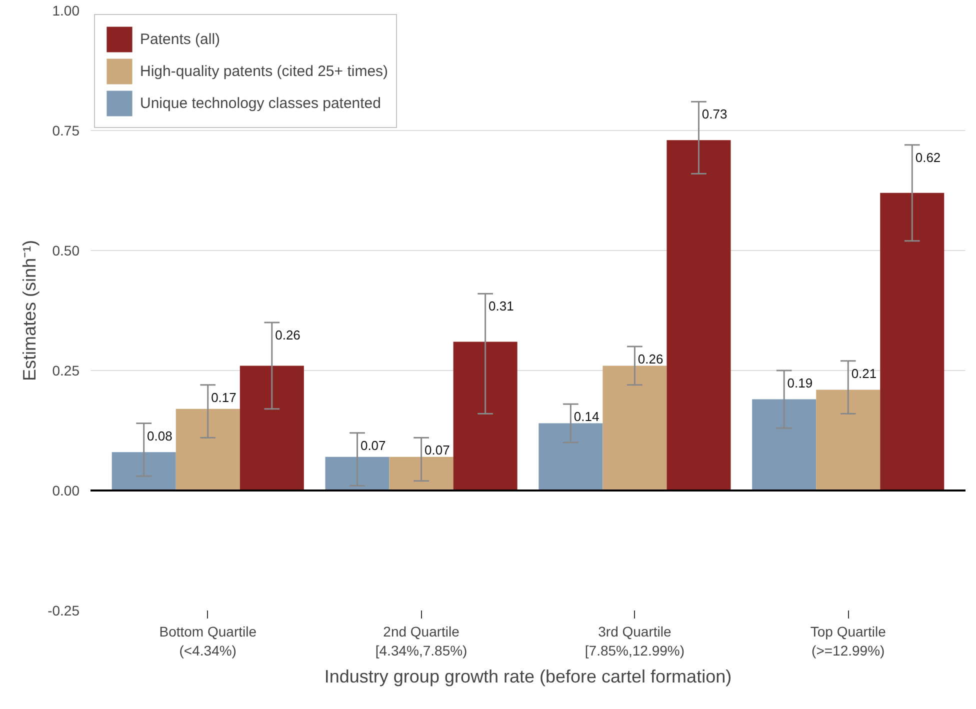 This screenshot has width=976, height=709. Describe the element at coordinates (634, 641) in the screenshot. I see `x-tick-label: 3rd Quartile [7.85%,12.99%)` at that location.